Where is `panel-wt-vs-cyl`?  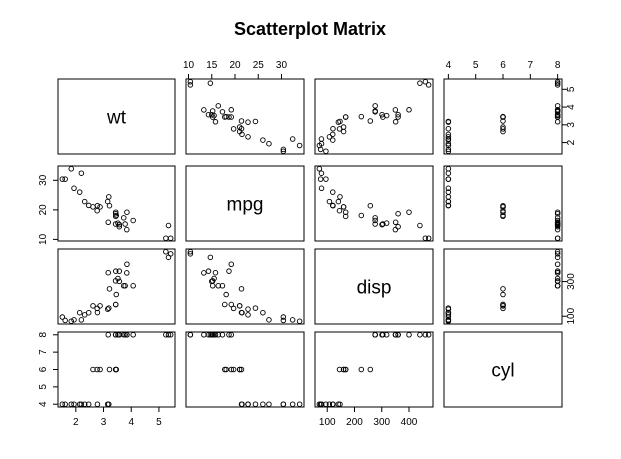 panel-wt-vs-cyl is located at coordinates (503, 116).